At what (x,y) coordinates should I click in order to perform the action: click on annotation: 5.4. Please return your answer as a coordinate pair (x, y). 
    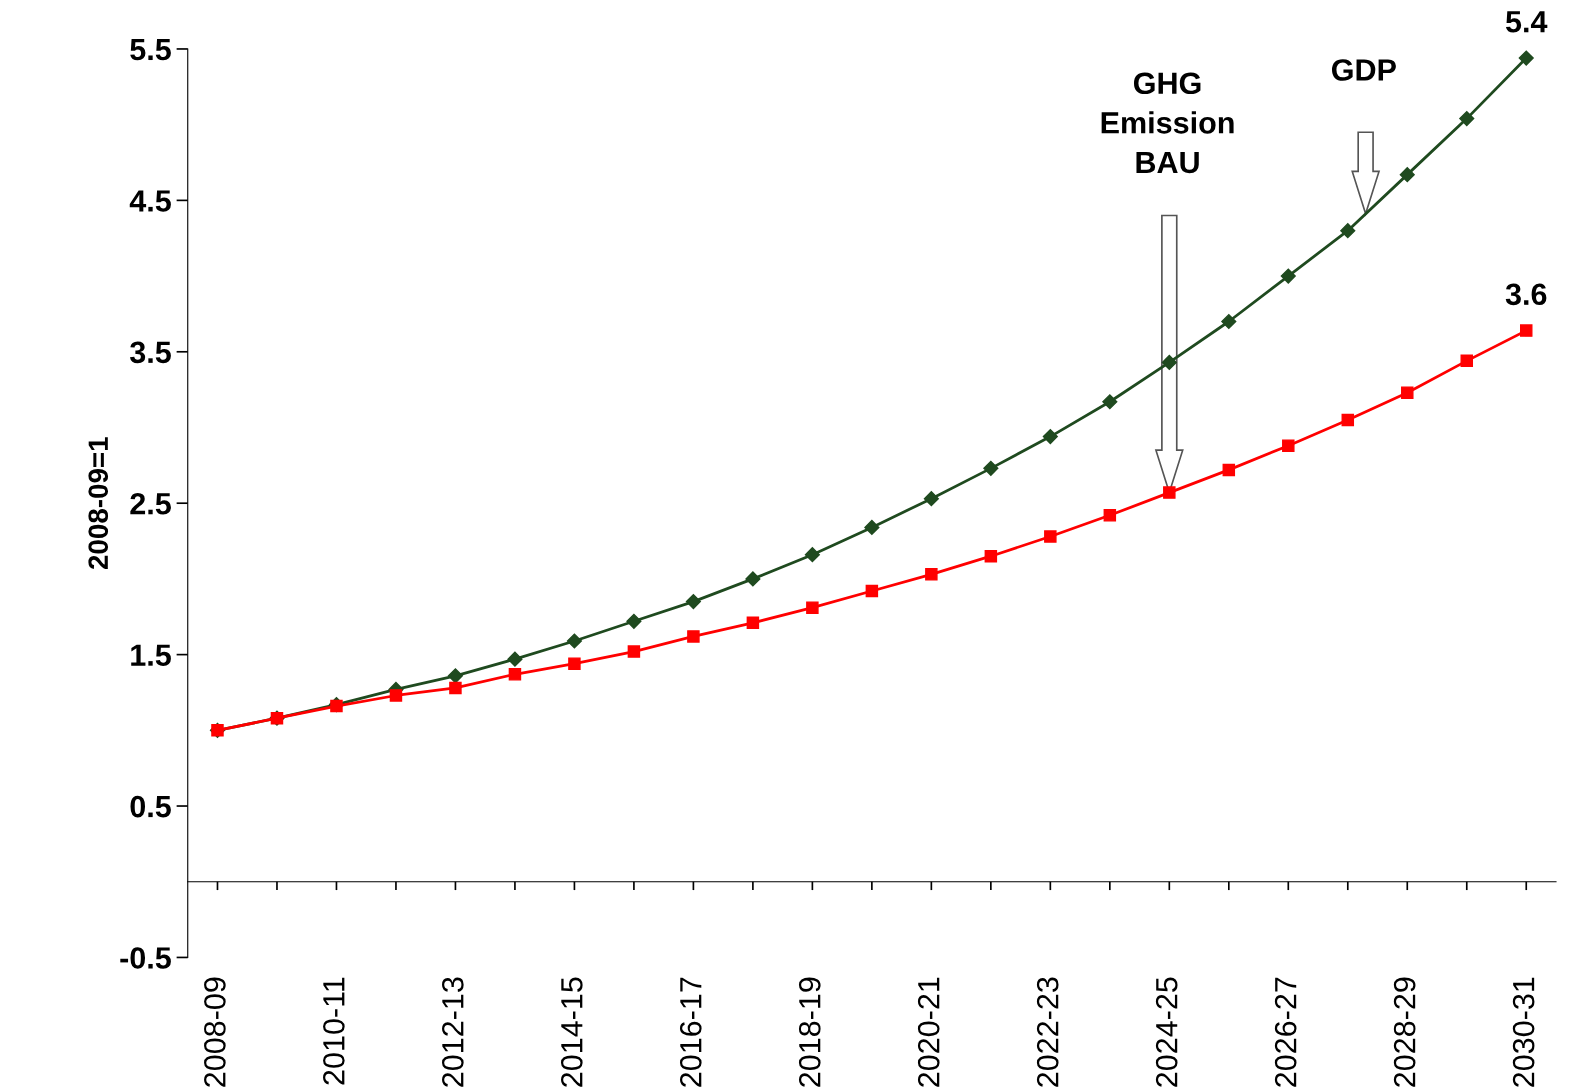
    Looking at the image, I should click on (1526, 22).